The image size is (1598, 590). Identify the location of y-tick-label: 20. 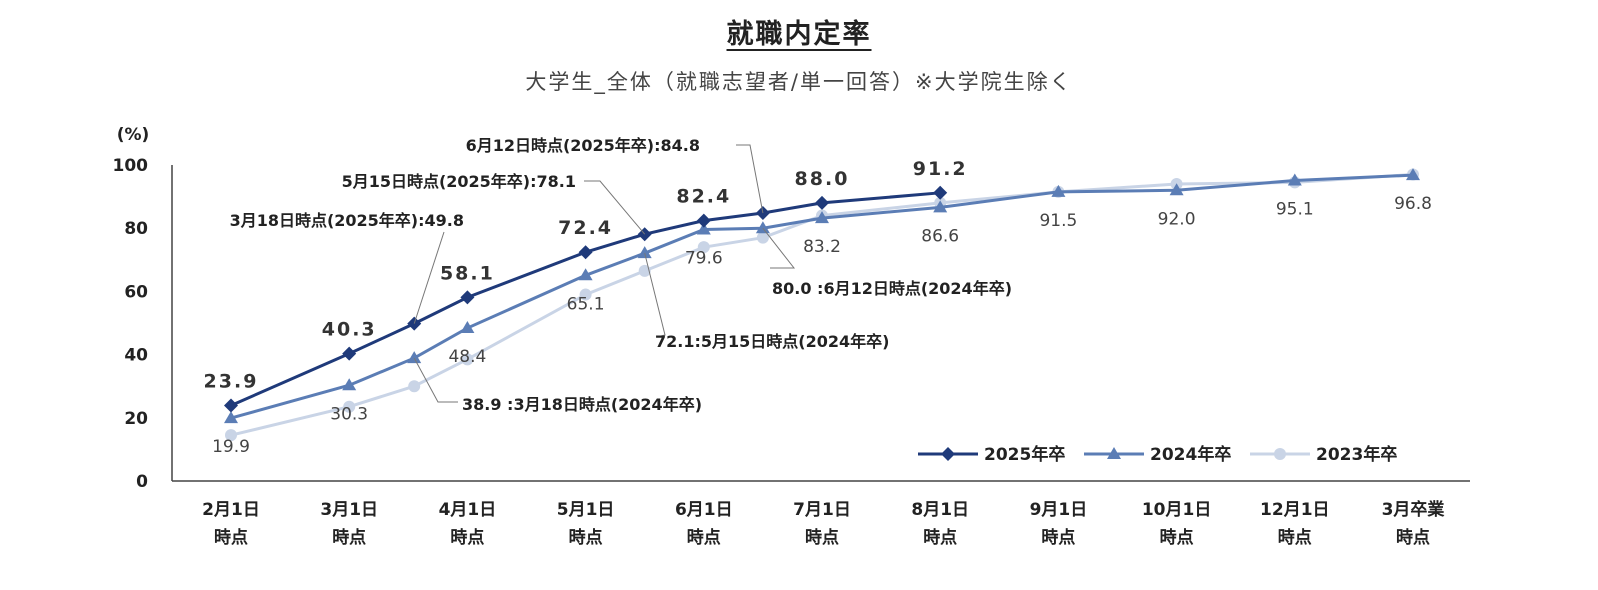
(136, 419).